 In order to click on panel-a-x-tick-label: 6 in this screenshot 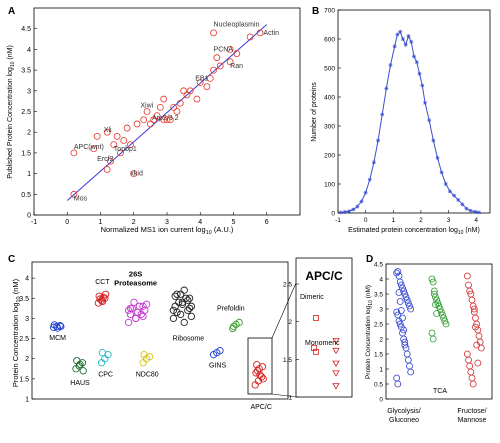, I will do `click(267, 222)`.